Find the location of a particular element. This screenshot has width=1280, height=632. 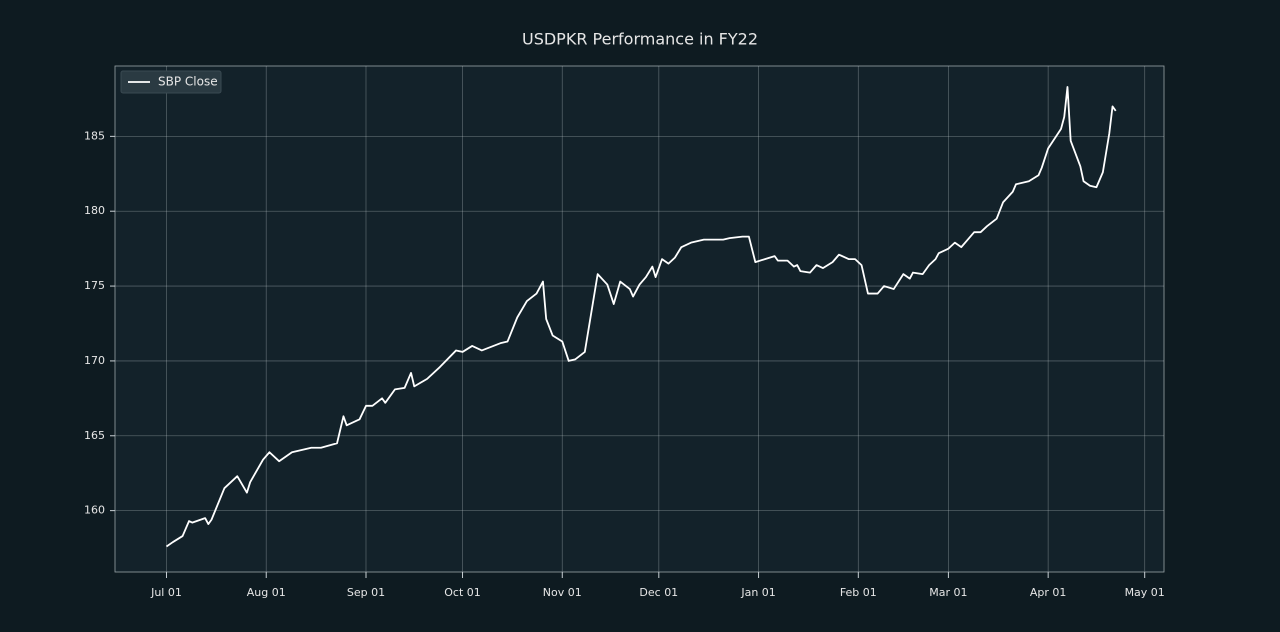

x-tick-label: Oct 01 is located at coordinates (462, 592).